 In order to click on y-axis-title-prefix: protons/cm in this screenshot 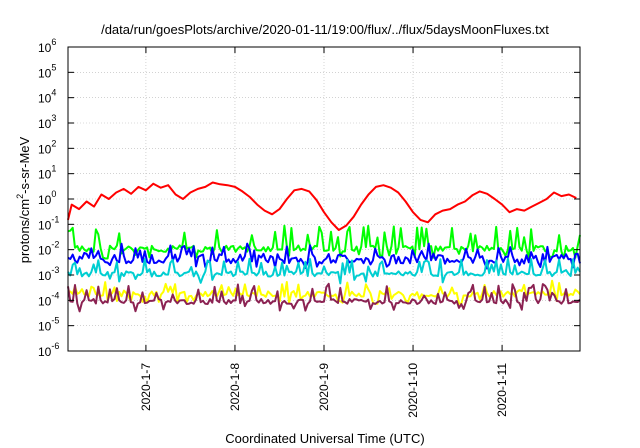, I will do `click(24, 231)`.